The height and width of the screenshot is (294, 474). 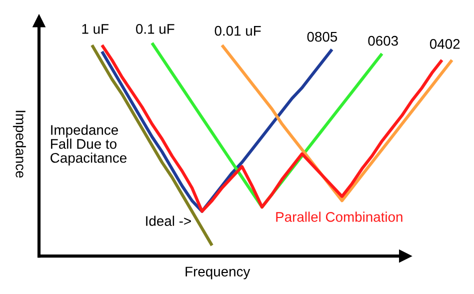 What do you see at coordinates (168, 221) in the screenshot?
I see `annotation: Ideal ->` at bounding box center [168, 221].